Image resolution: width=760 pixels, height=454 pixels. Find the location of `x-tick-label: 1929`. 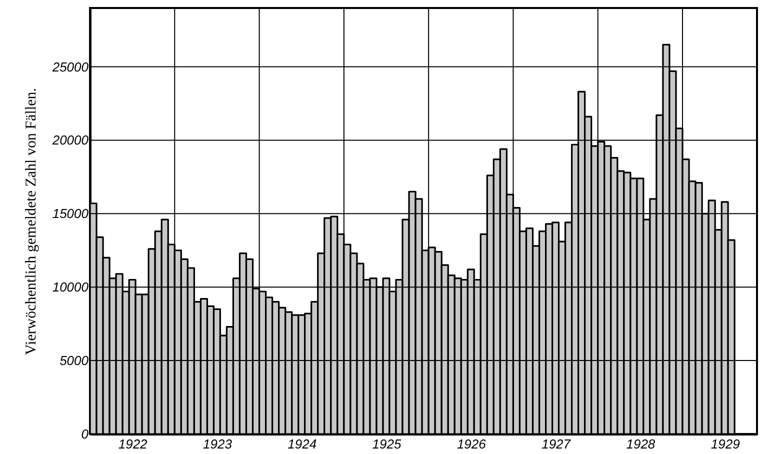

x-tick-label: 1929 is located at coordinates (725, 444).